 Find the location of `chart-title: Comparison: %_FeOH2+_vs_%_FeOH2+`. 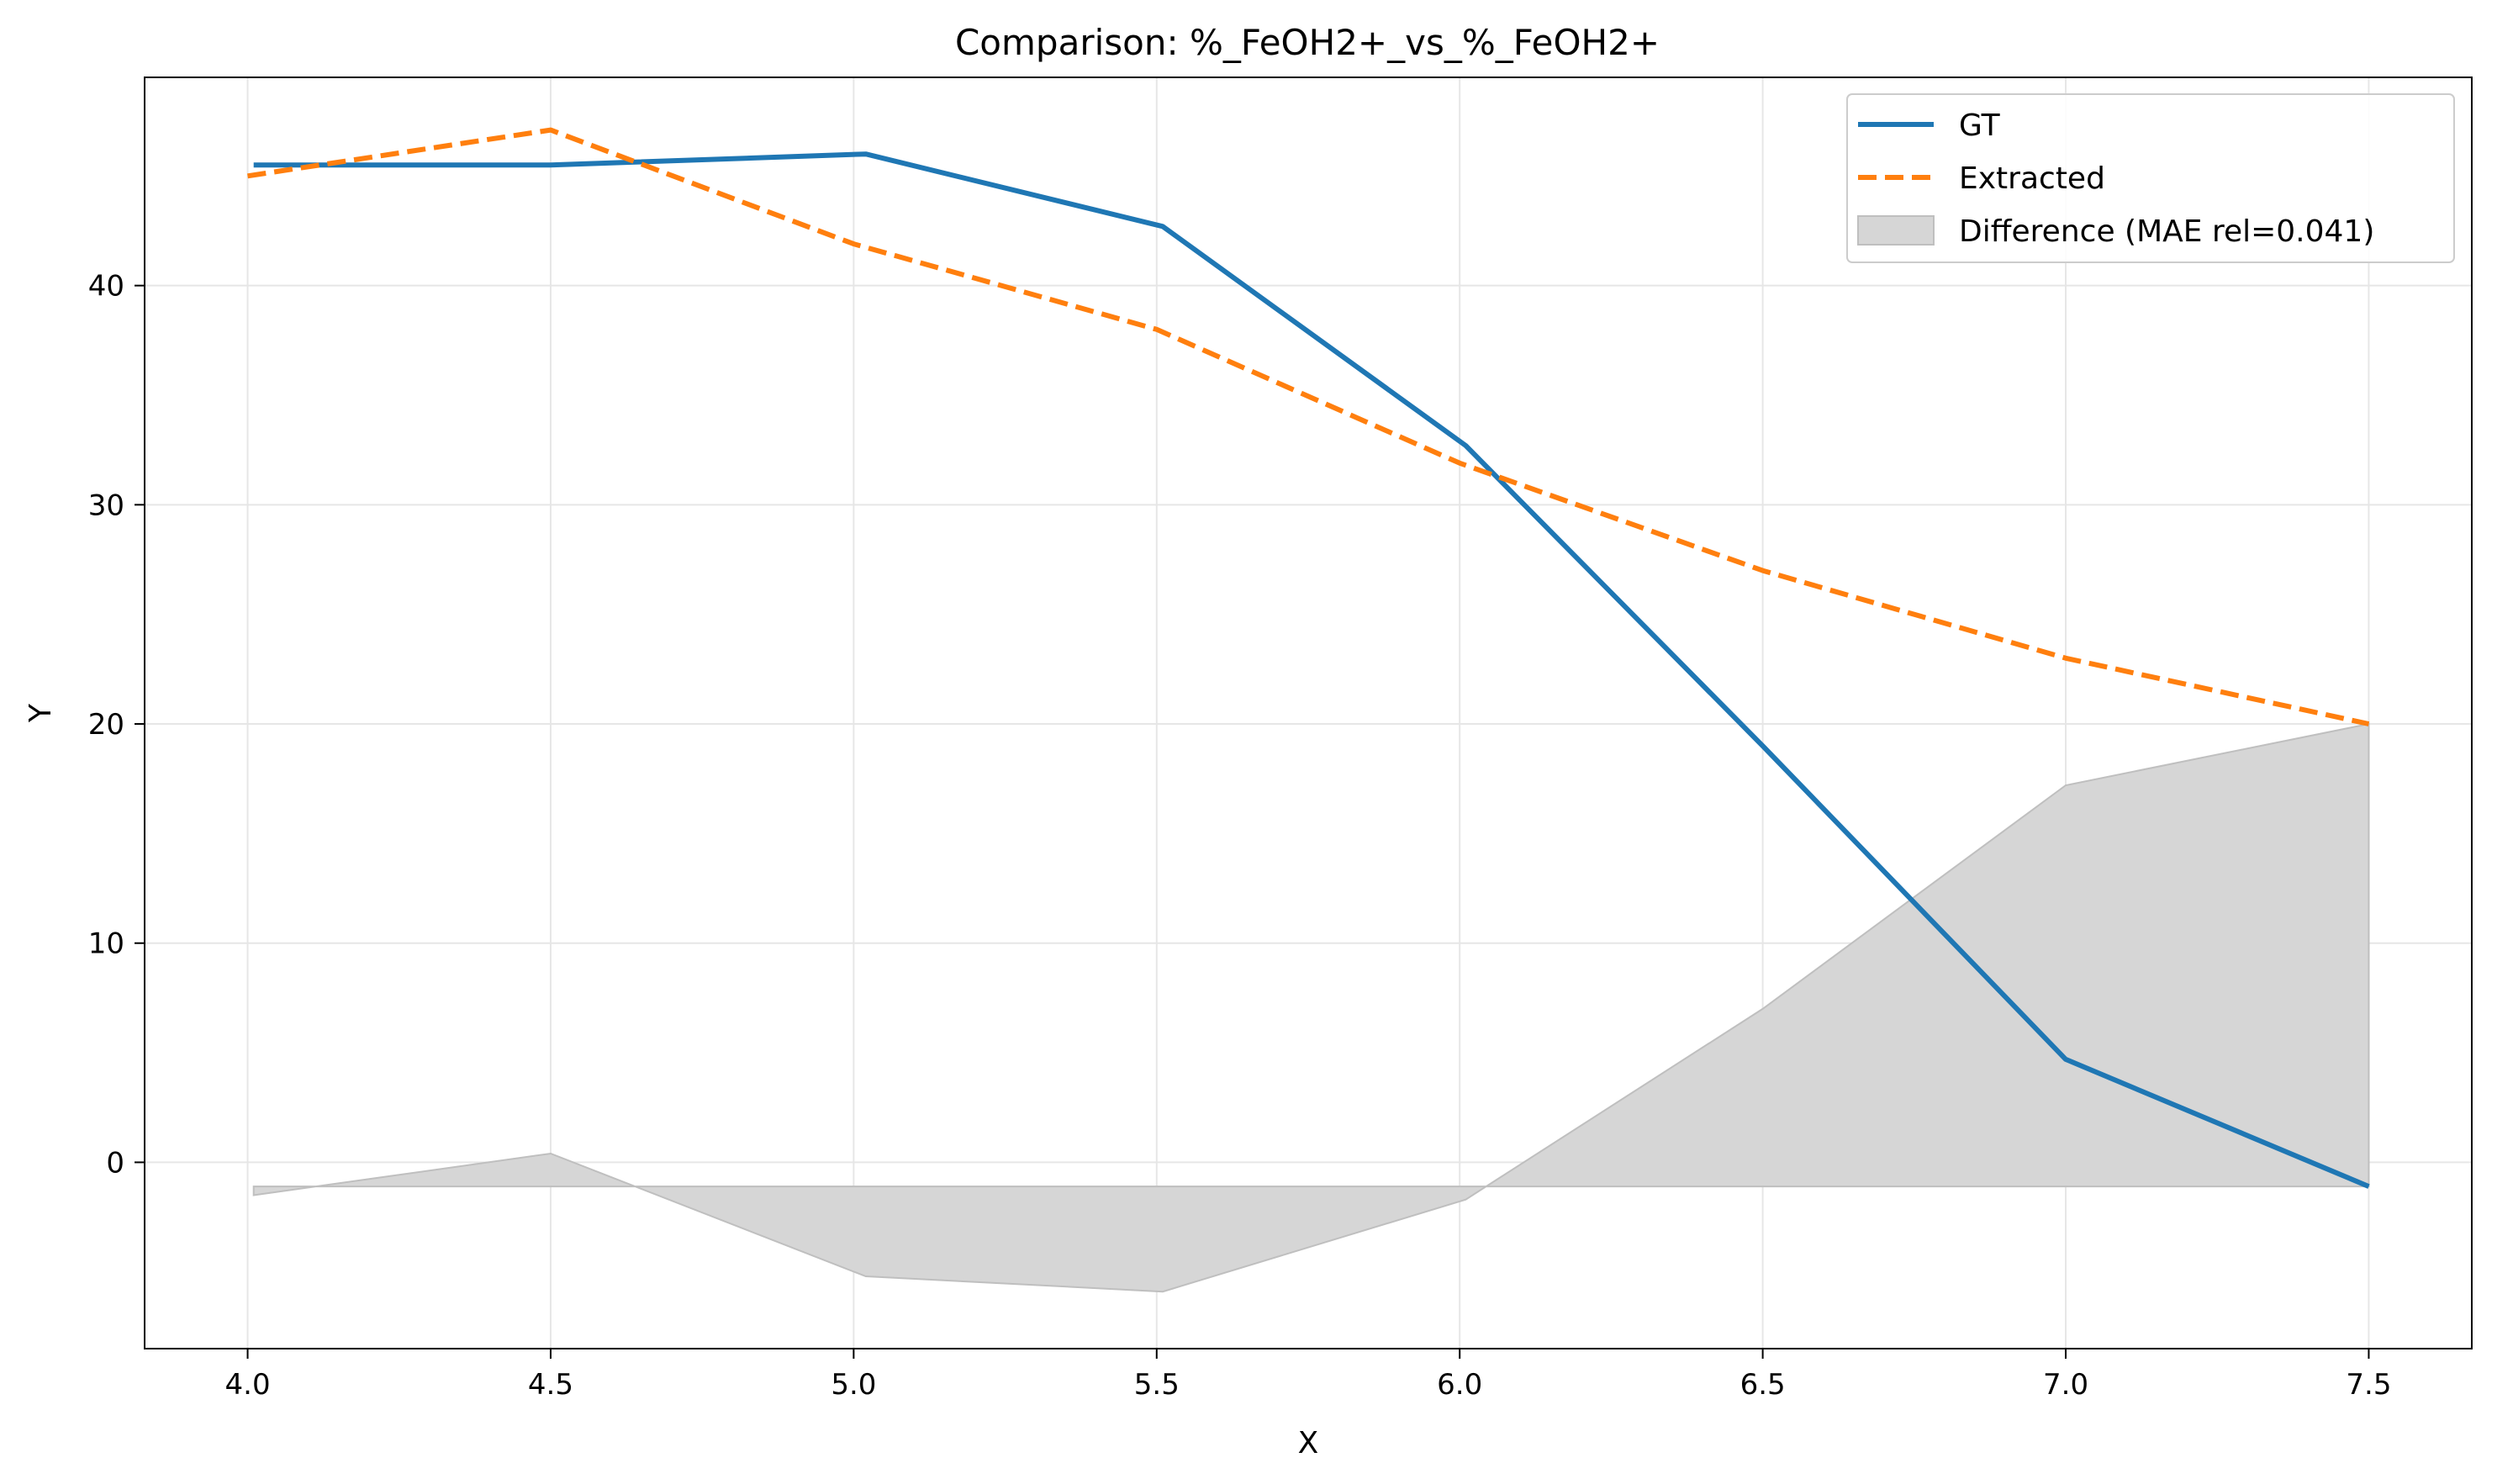

chart-title: Comparison: %_FeOH2+_vs_%_FeOH2+ is located at coordinates (1307, 42).